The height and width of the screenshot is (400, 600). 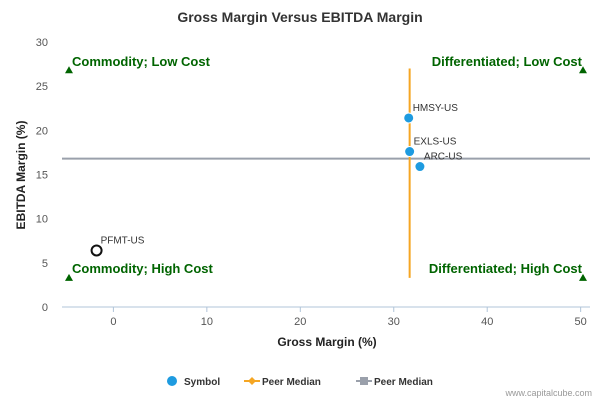 I want to click on y-tick-label: 20, so click(x=42, y=131).